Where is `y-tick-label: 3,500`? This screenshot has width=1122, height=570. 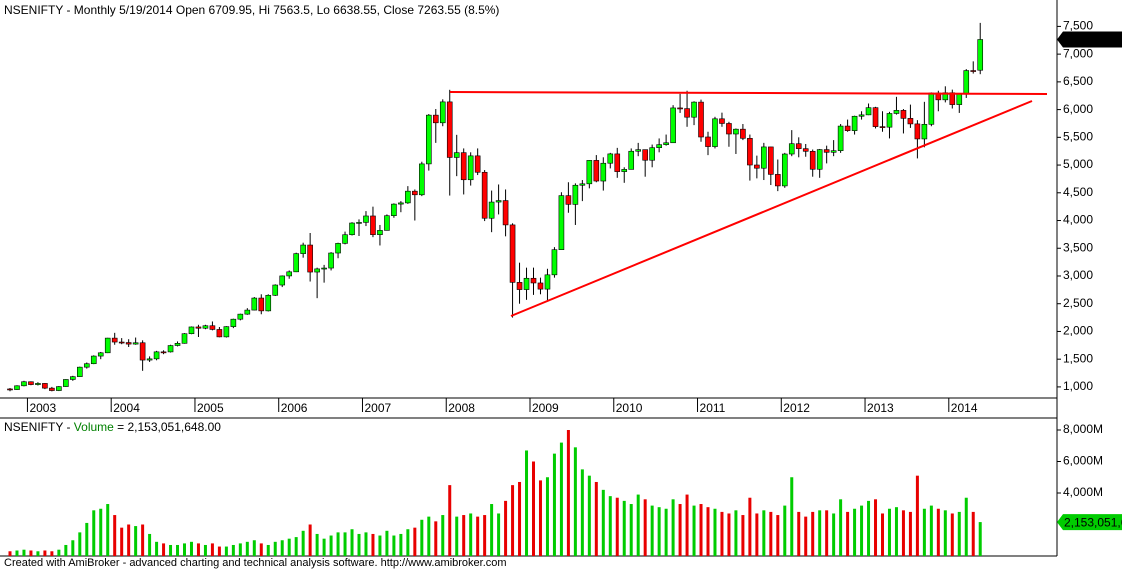 y-tick-label: 3,500 is located at coordinates (1078, 247).